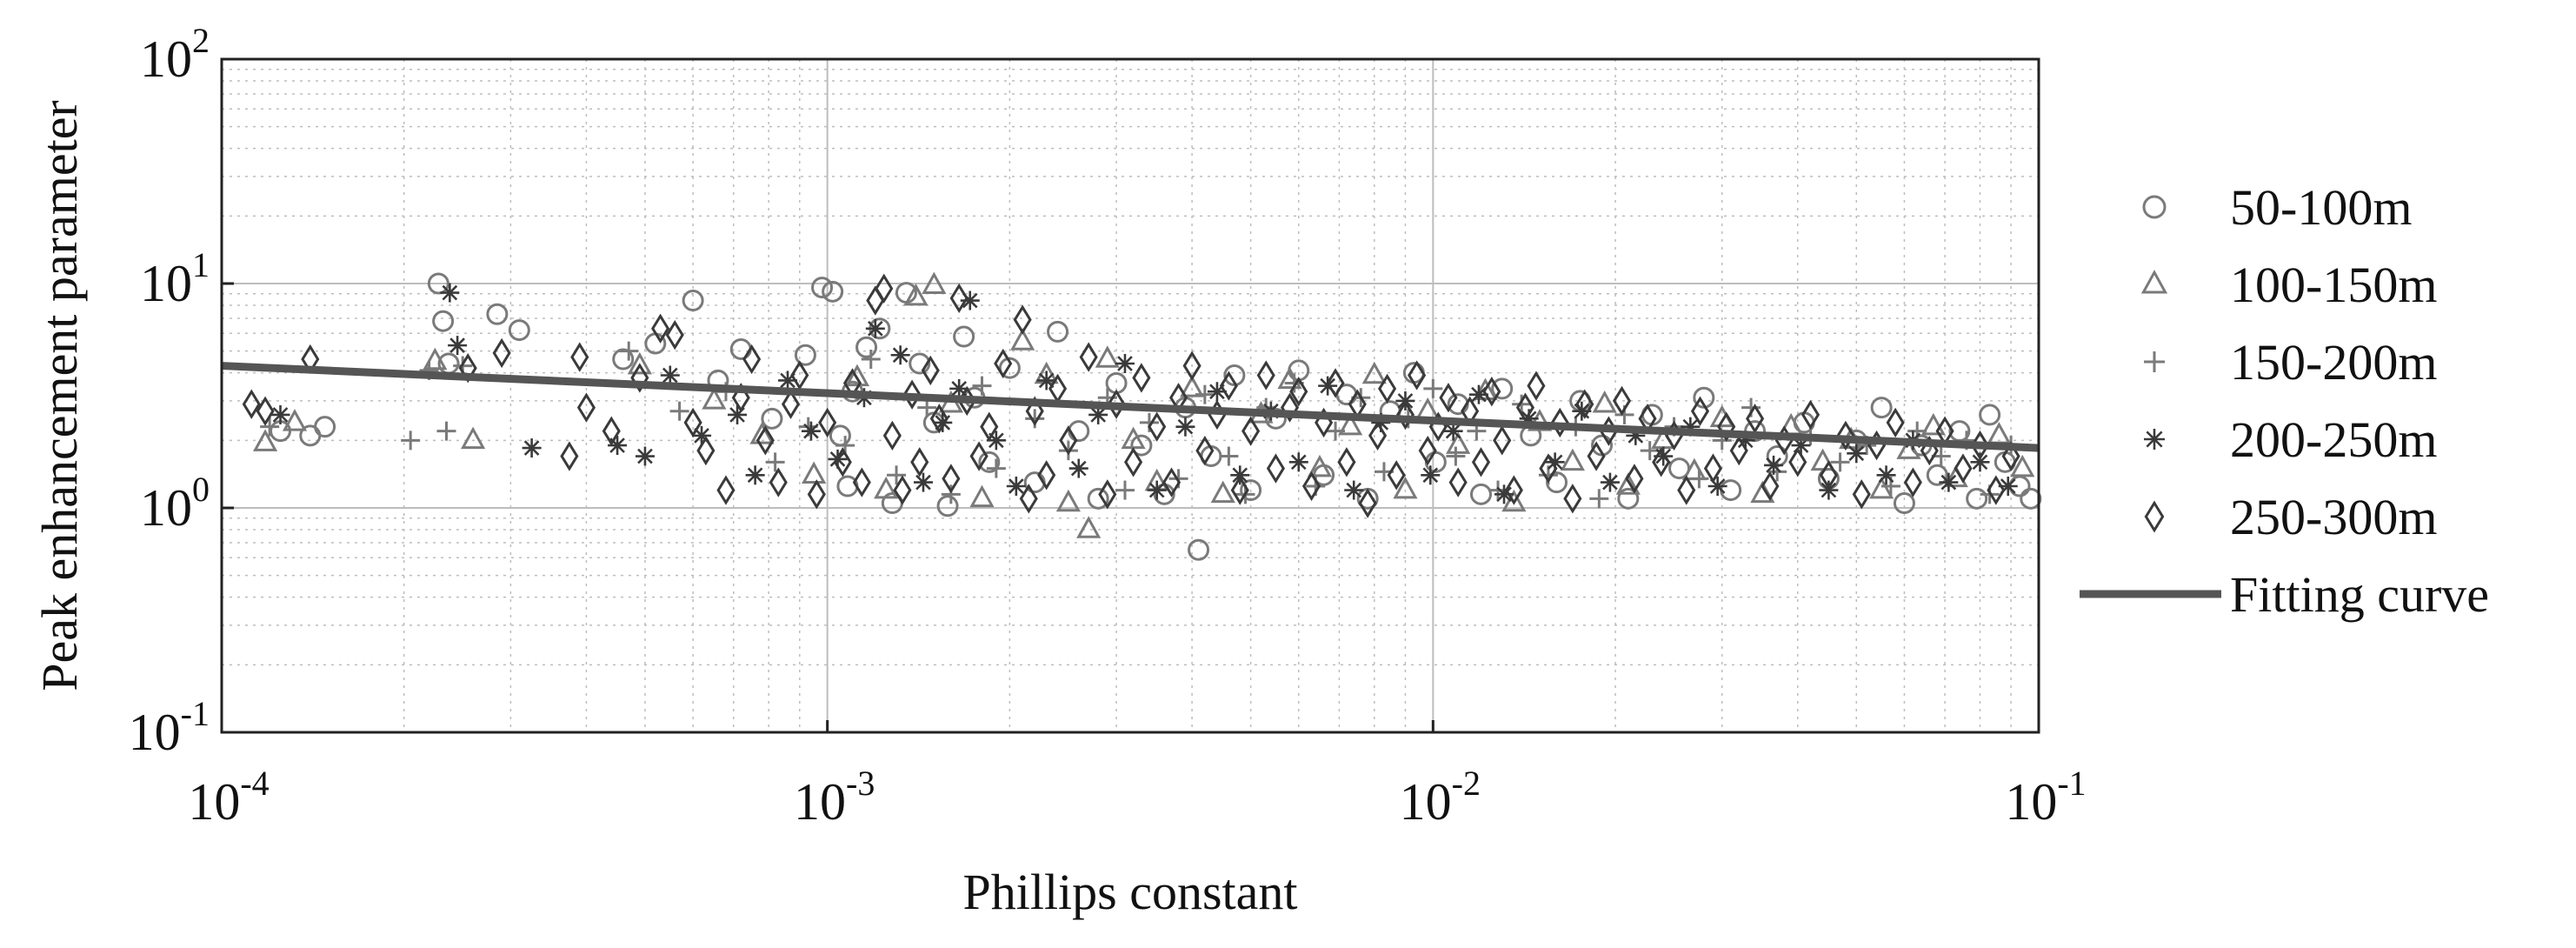  I want to click on y-tick-label: 10¹, so click(175, 279).